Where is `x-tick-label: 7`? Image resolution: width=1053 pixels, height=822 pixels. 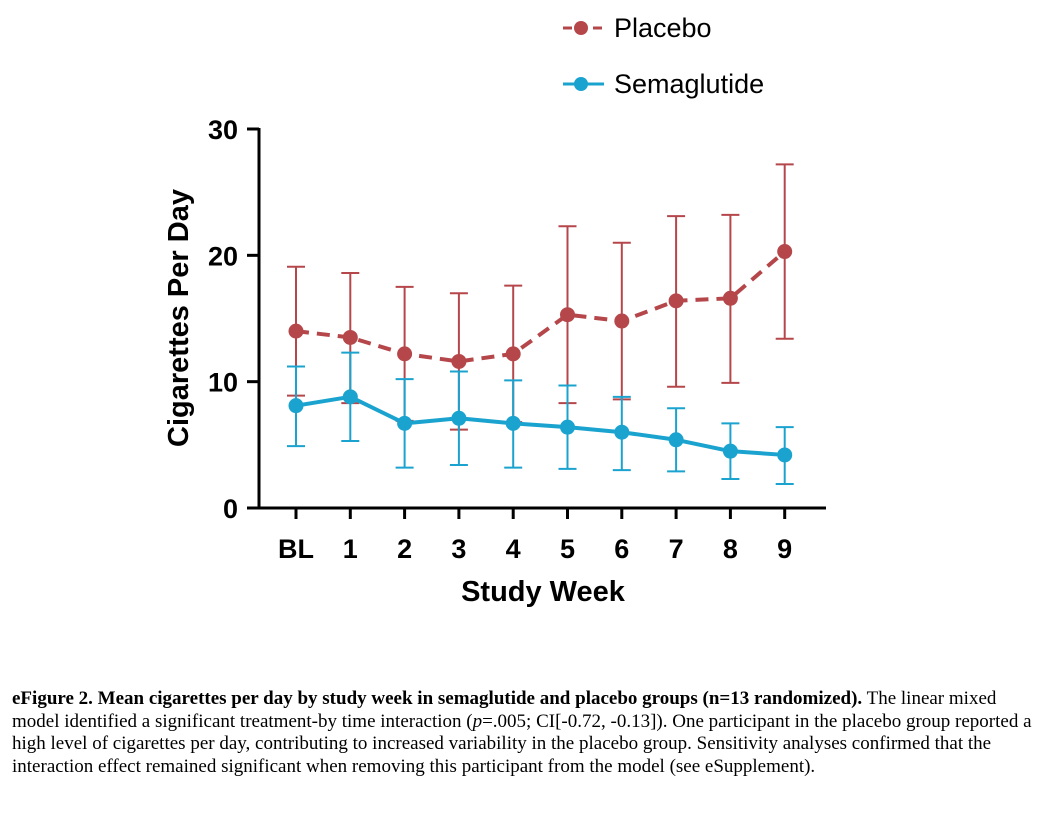
x-tick-label: 7 is located at coordinates (676, 549).